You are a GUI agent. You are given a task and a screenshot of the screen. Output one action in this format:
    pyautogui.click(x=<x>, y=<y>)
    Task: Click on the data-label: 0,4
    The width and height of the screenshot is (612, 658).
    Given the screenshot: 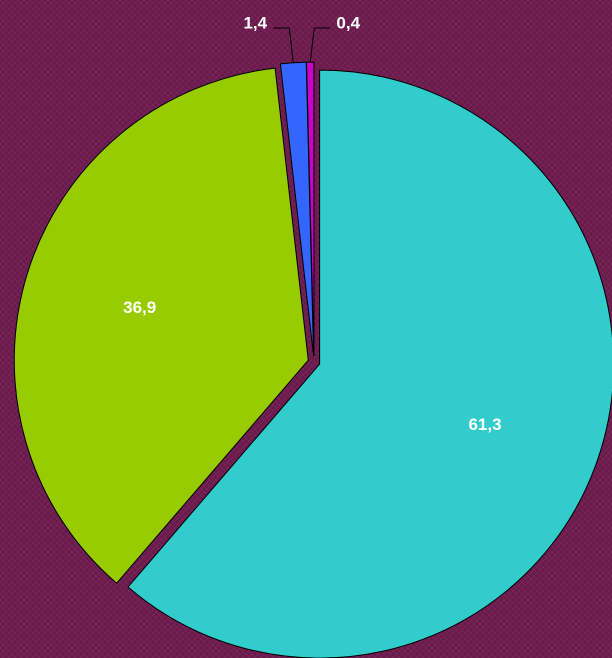 What is the action you would take?
    pyautogui.click(x=348, y=22)
    